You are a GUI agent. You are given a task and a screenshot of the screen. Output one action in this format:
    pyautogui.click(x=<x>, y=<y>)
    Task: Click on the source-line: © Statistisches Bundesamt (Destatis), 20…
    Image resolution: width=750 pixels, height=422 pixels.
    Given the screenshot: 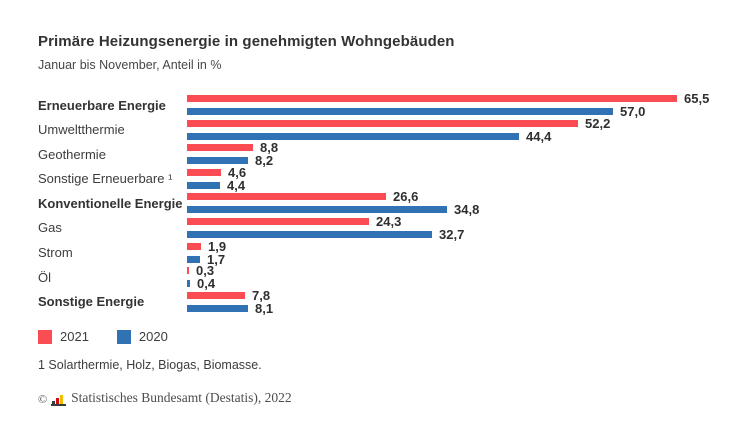 What is the action you would take?
    pyautogui.click(x=165, y=398)
    